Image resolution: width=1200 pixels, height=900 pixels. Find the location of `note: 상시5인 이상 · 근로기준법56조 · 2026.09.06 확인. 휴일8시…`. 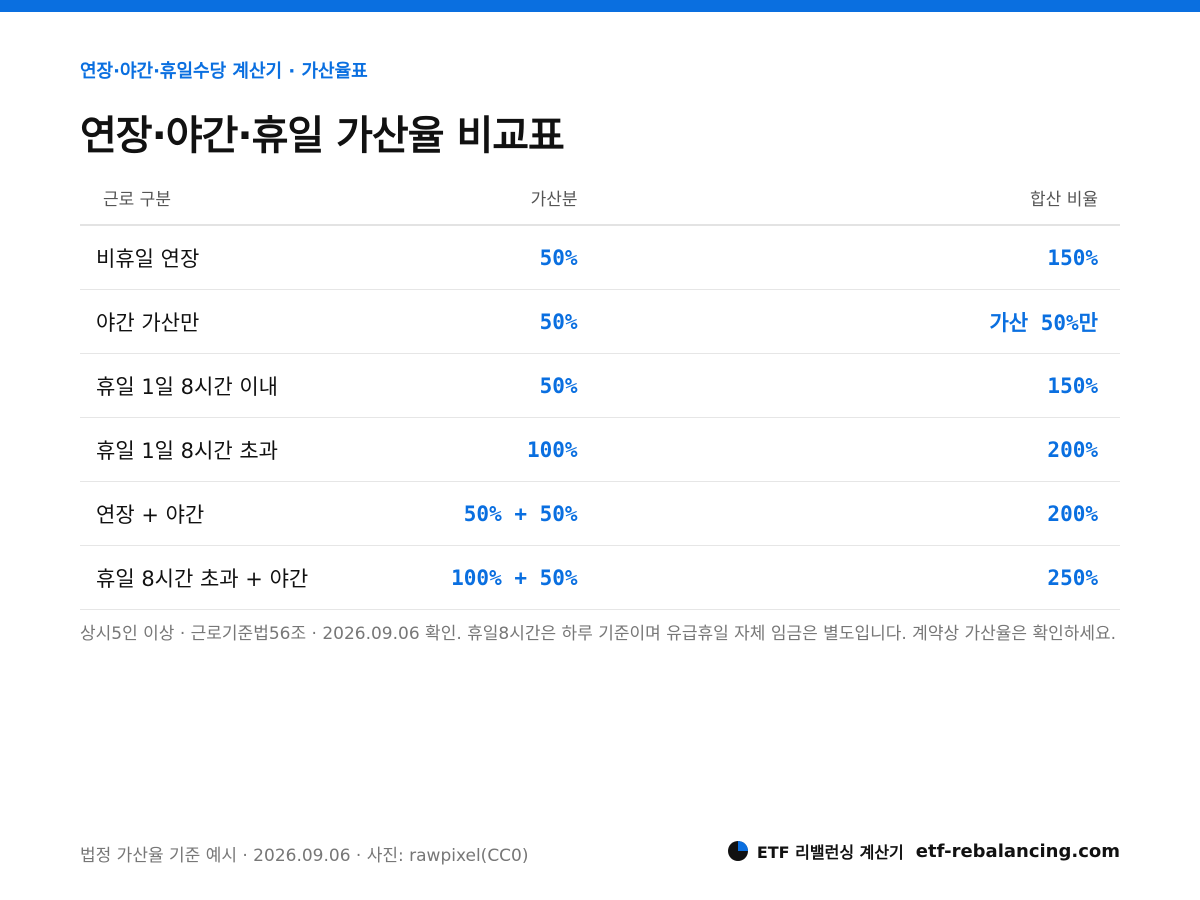

note: 상시5인 이상 · 근로기준법56조 · 2026.09.06 확인. 휴일8시… is located at coordinates (598, 634).